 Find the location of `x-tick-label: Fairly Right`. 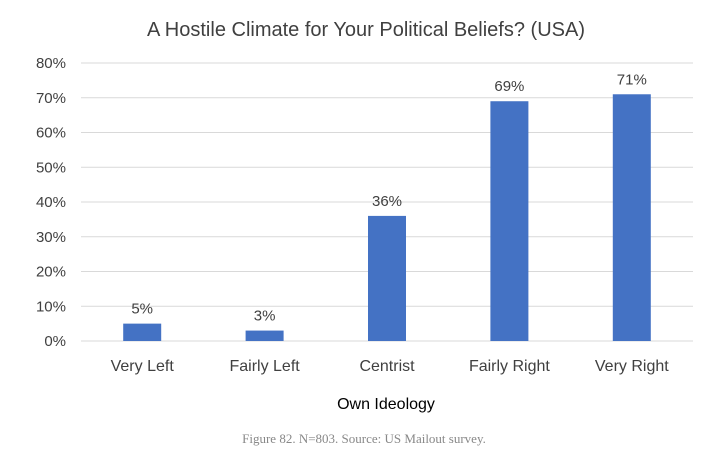

x-tick-label: Fairly Right is located at coordinates (509, 366).